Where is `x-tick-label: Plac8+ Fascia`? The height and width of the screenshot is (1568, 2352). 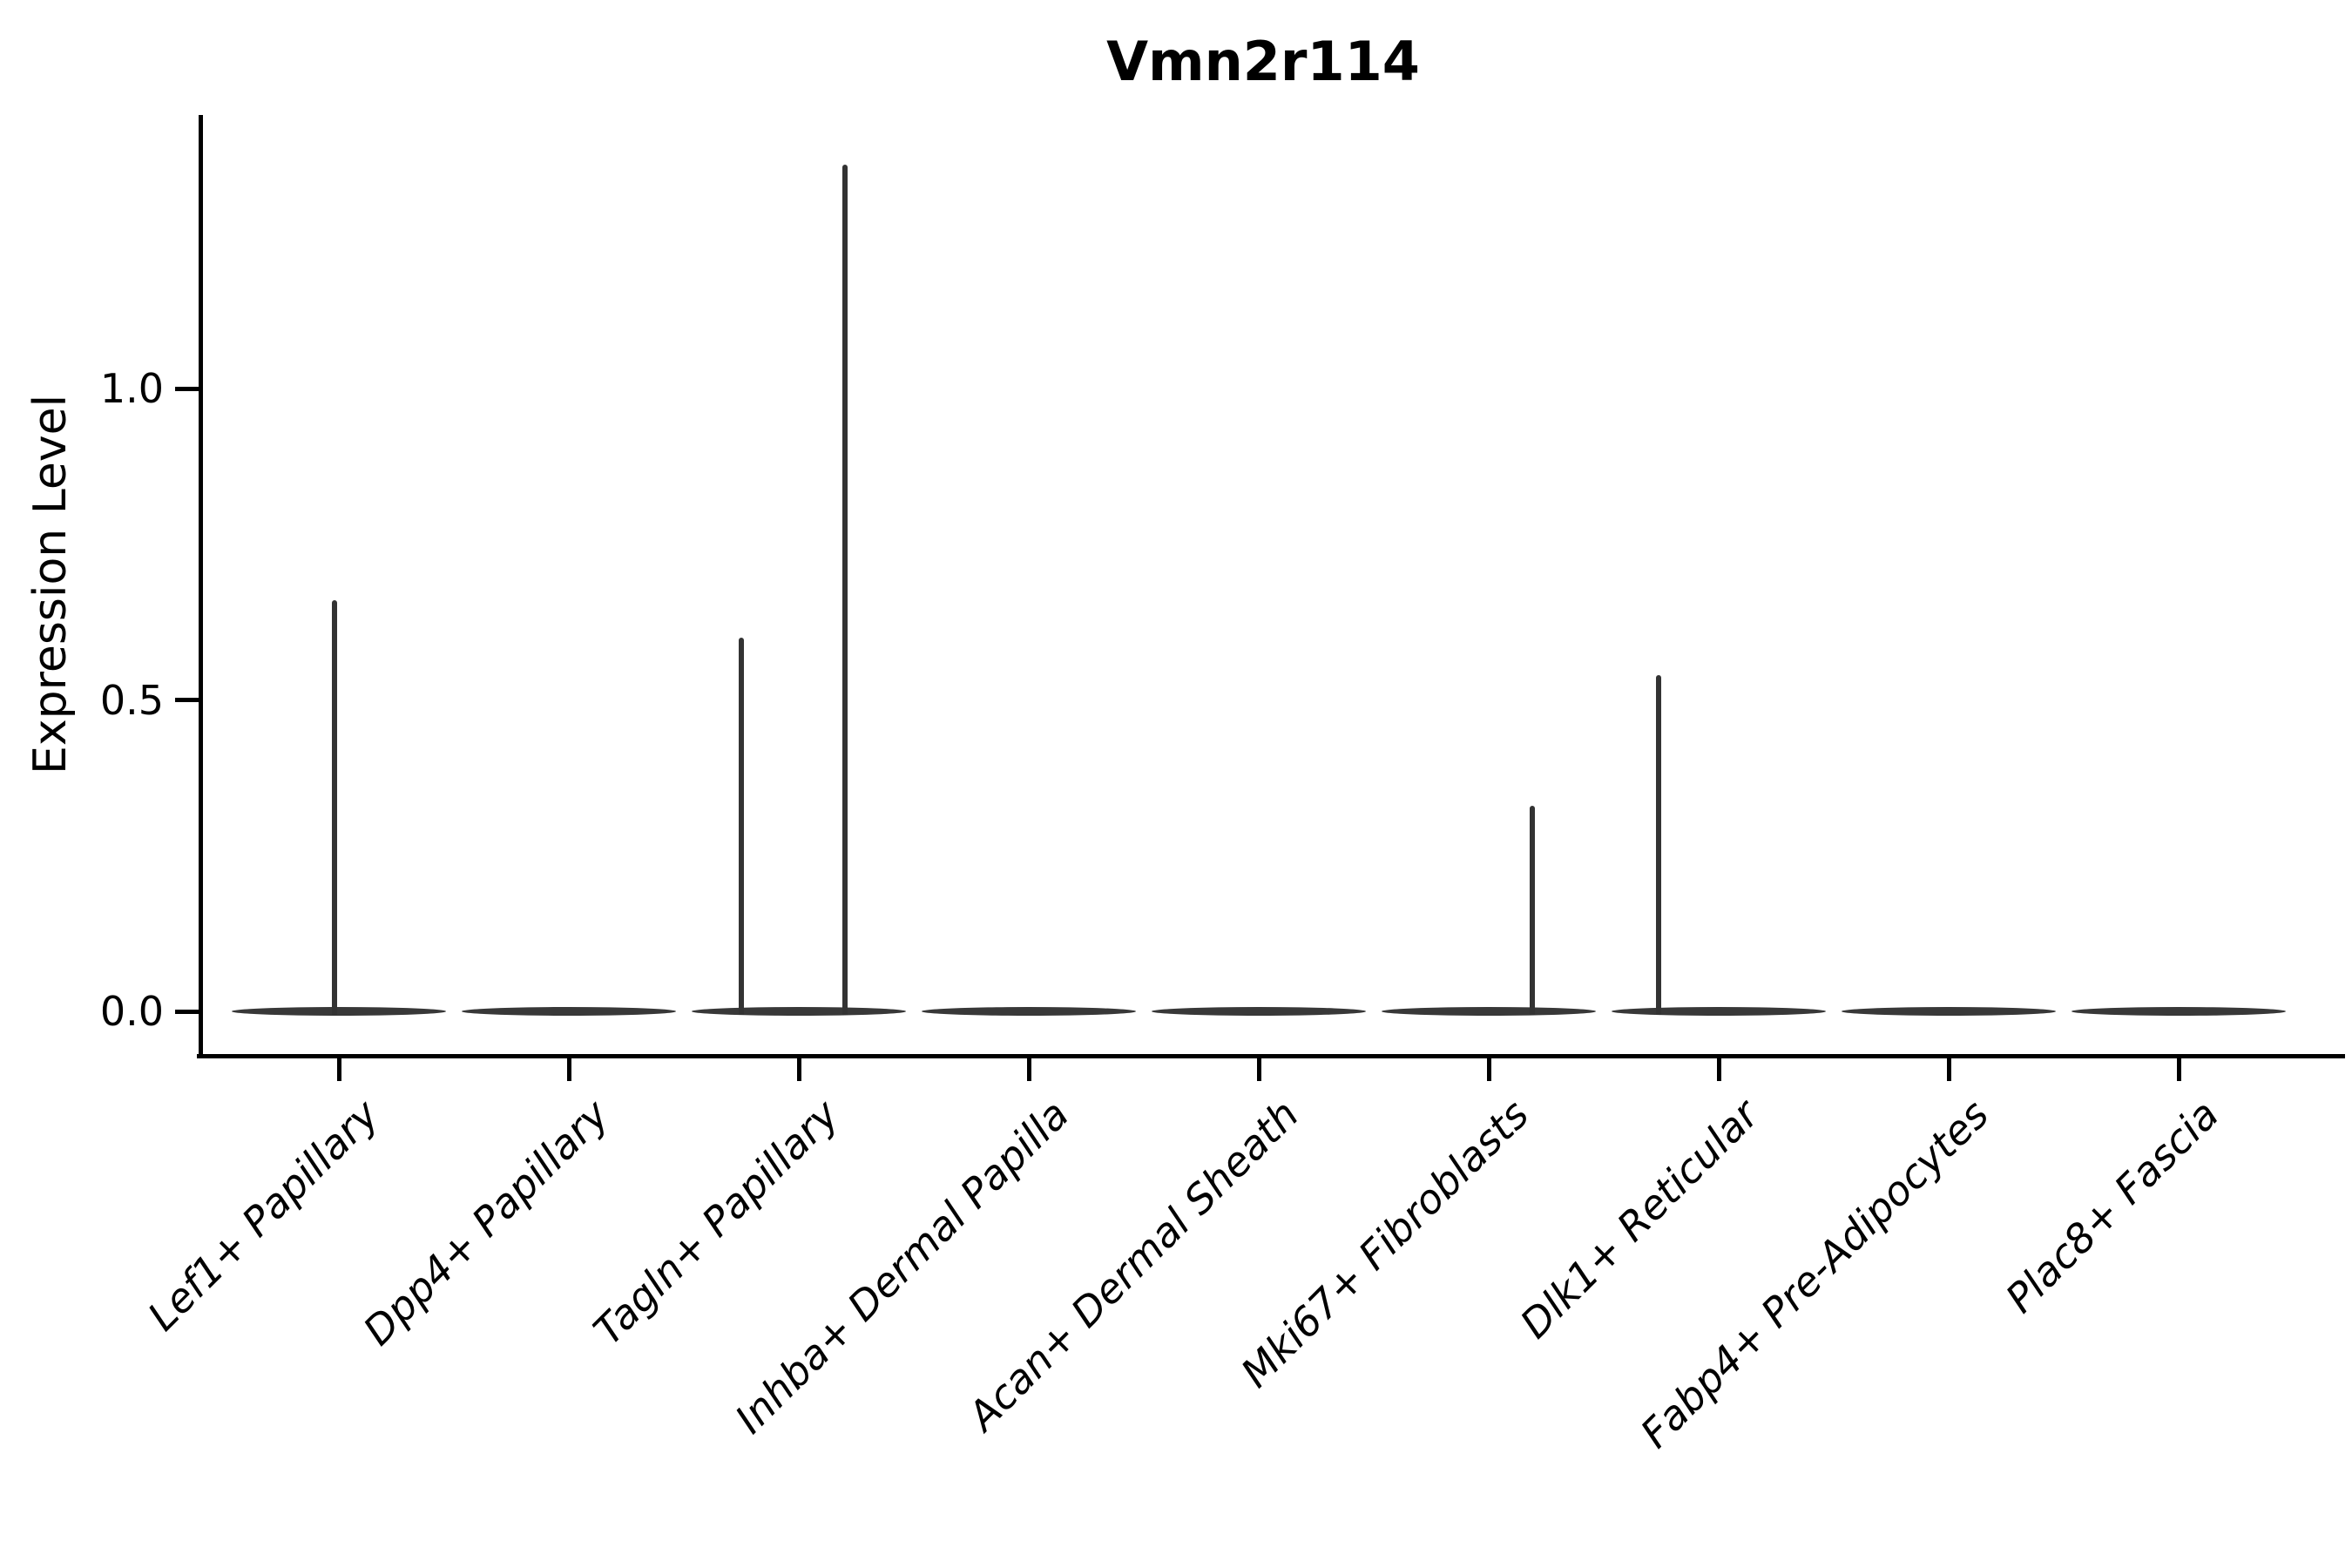 x-tick-label: Plac8+ Fascia is located at coordinates (2112, 1206).